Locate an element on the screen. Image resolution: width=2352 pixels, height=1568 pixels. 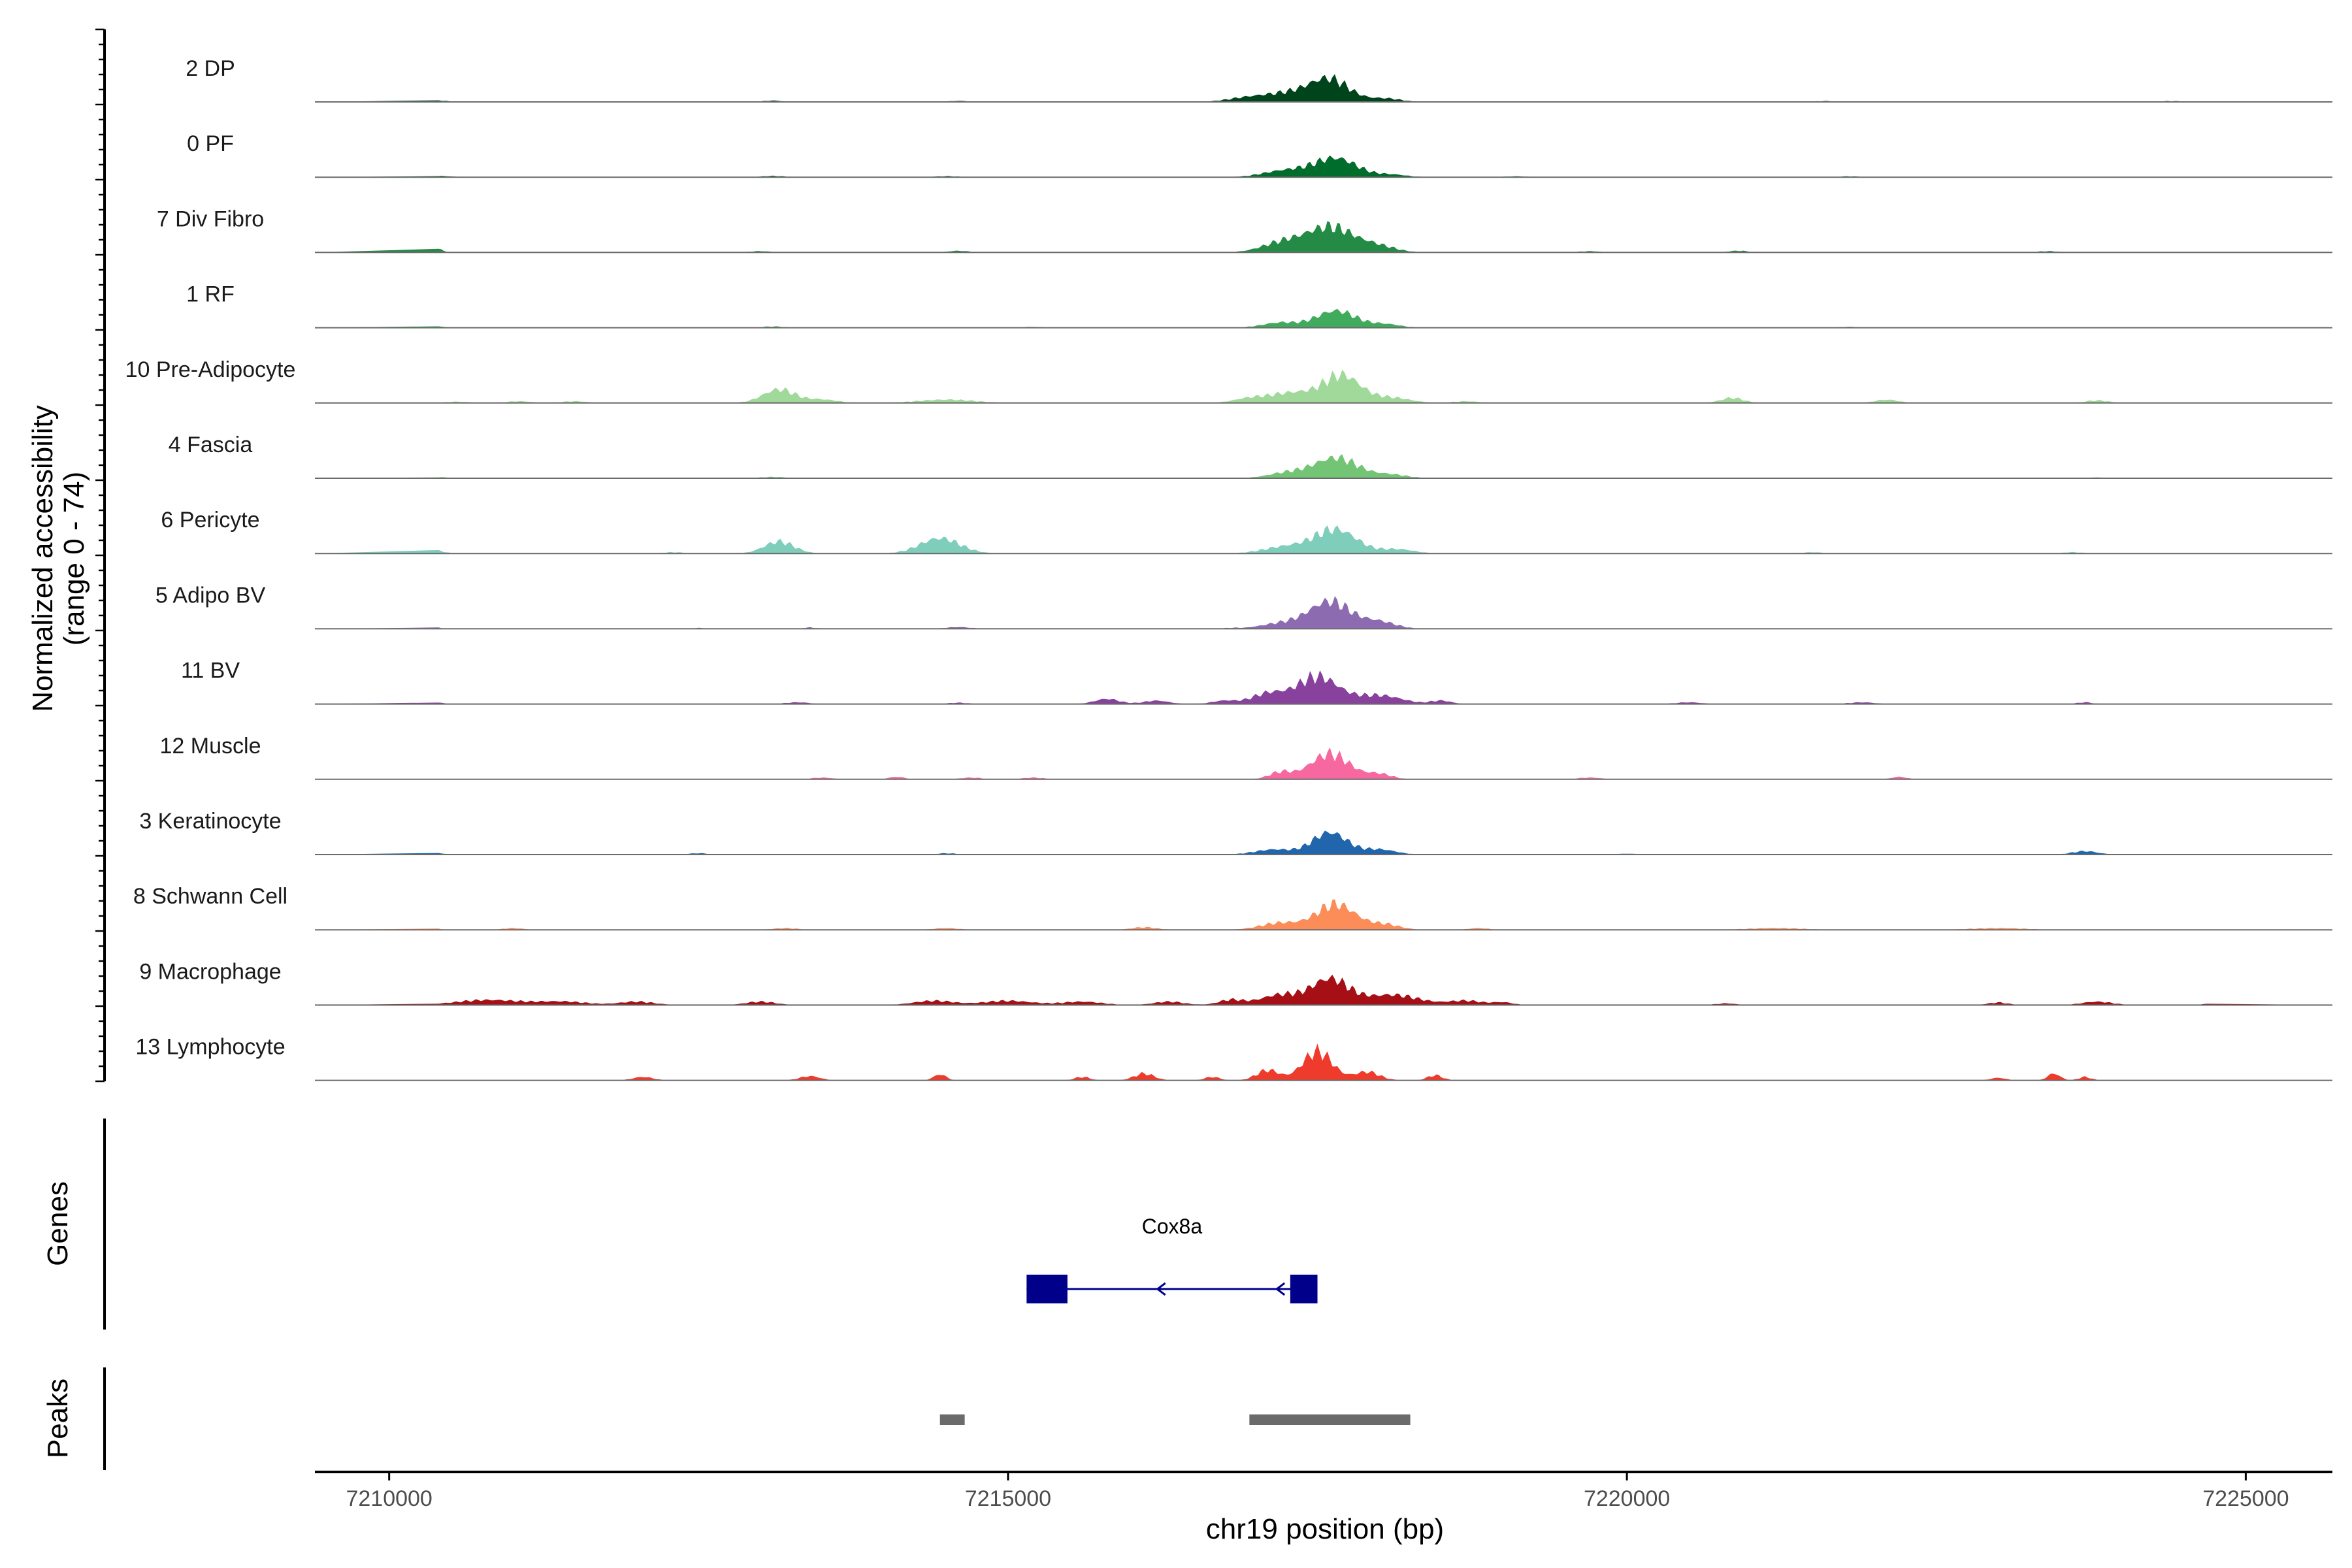
track-label-9: 12 Muscle is located at coordinates (210, 746).